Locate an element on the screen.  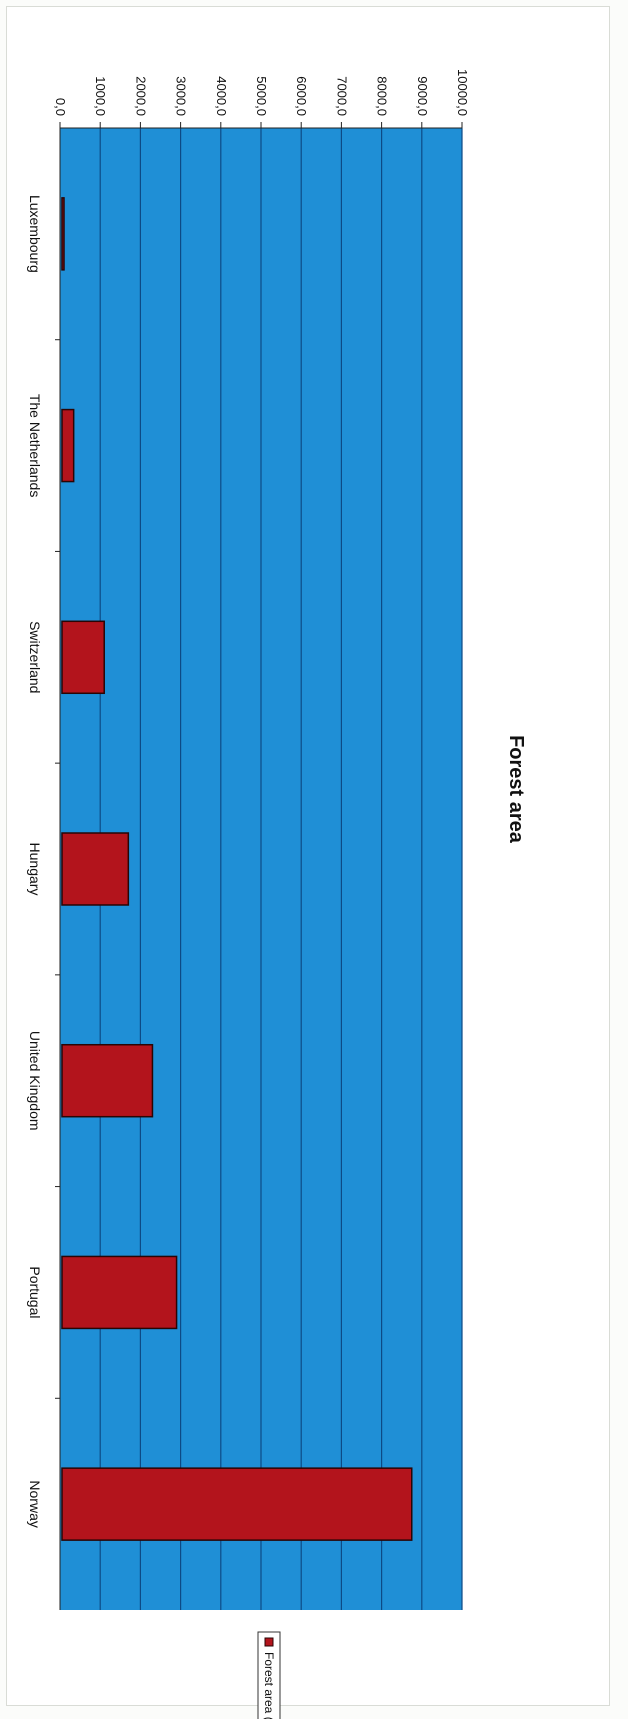
bar-portugal is located at coordinates (119, 1292).